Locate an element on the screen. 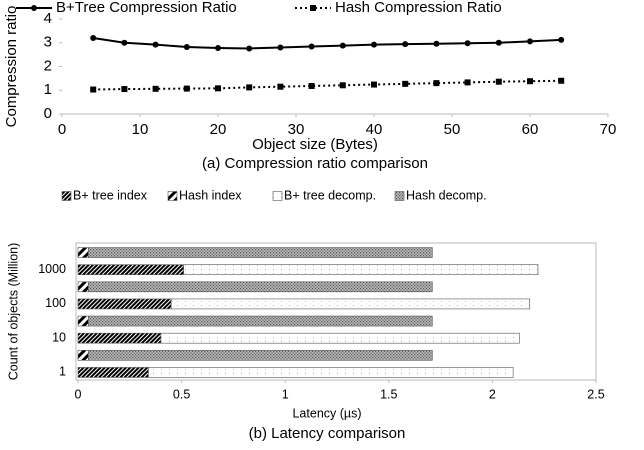 The height and width of the screenshot is (450, 644). x-tick-label: 10 is located at coordinates (140, 129).